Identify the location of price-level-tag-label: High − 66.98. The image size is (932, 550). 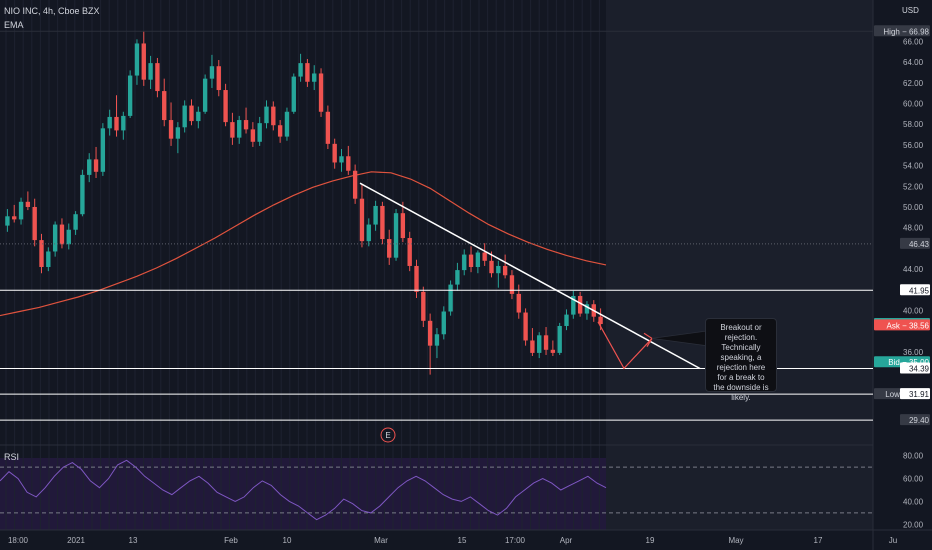
(906, 31).